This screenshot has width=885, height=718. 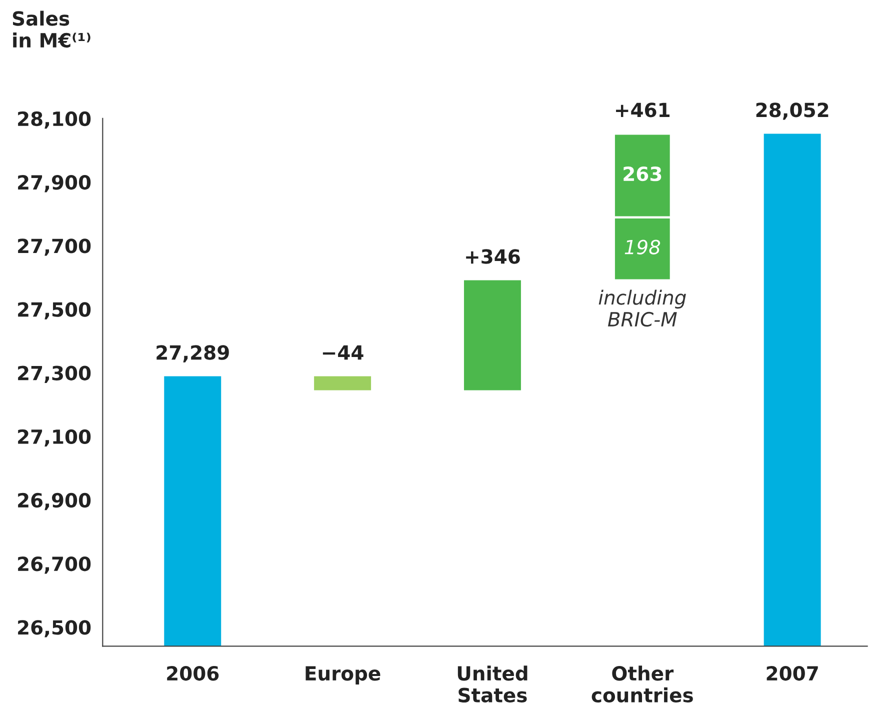 What do you see at coordinates (51, 29) in the screenshot?
I see `y-axis-title: Sales in M€⁽¹⁾` at bounding box center [51, 29].